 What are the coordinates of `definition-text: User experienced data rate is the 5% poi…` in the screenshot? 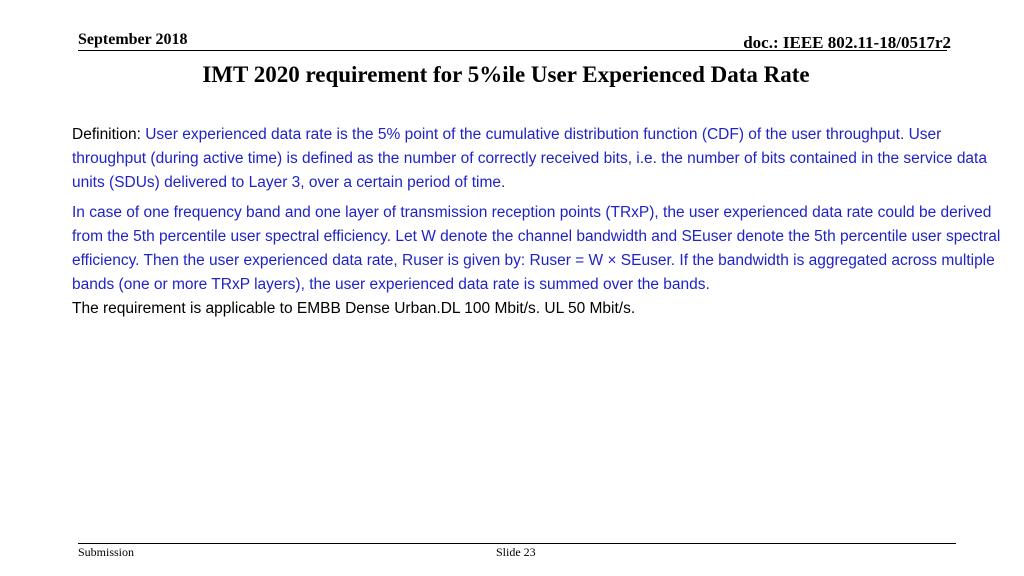 It's located at (529, 158).